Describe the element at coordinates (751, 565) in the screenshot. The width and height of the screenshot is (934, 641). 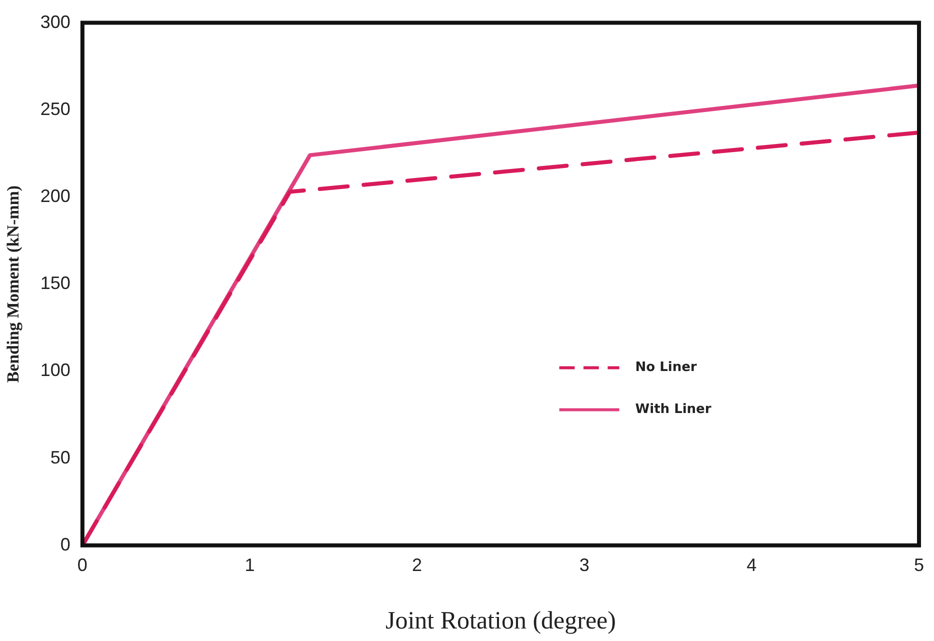
I see `x-tick-label: 4` at that location.